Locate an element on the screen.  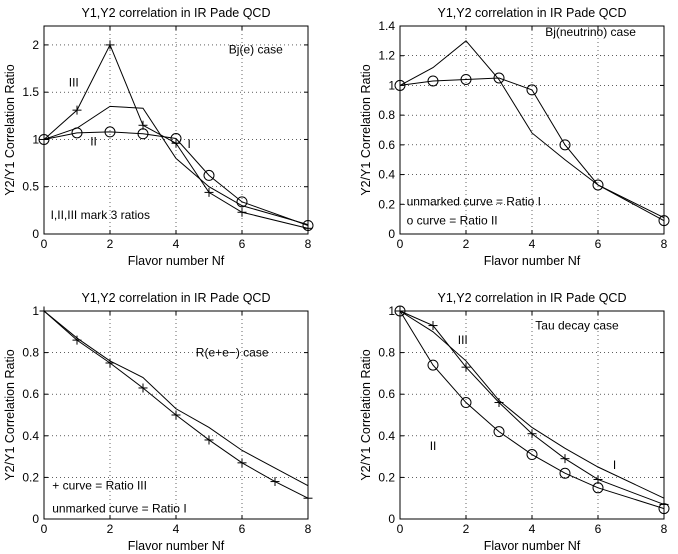
y-tick-label: 0.8 is located at coordinates (30, 353).